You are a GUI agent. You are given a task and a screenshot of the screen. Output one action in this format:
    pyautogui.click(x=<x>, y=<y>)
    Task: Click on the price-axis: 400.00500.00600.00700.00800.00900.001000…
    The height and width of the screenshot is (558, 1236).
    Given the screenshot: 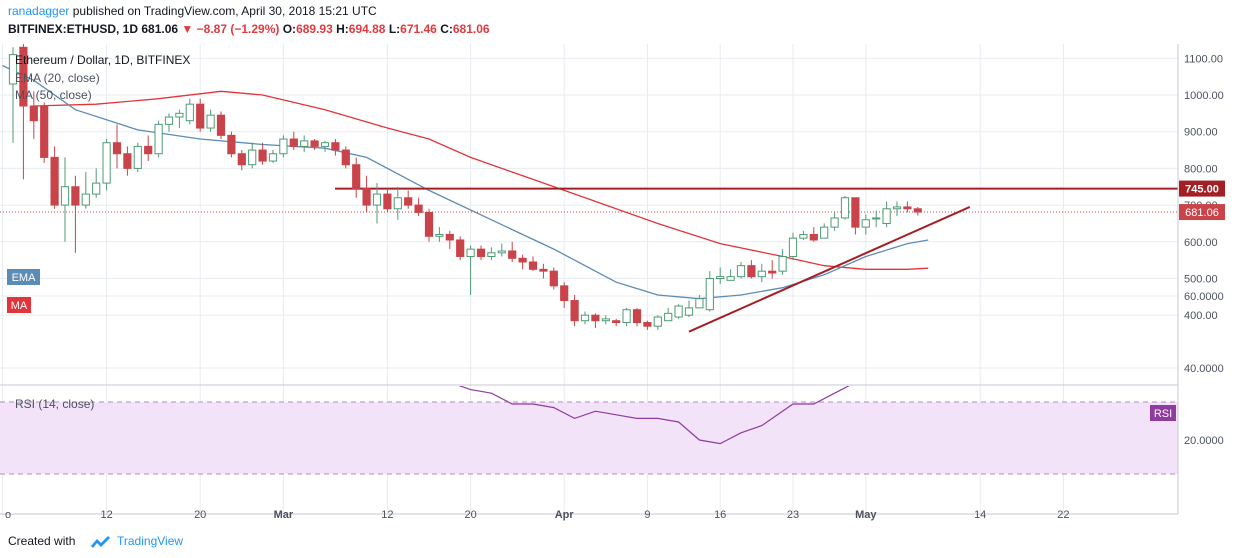 What is the action you would take?
    pyautogui.click(x=1204, y=181)
    